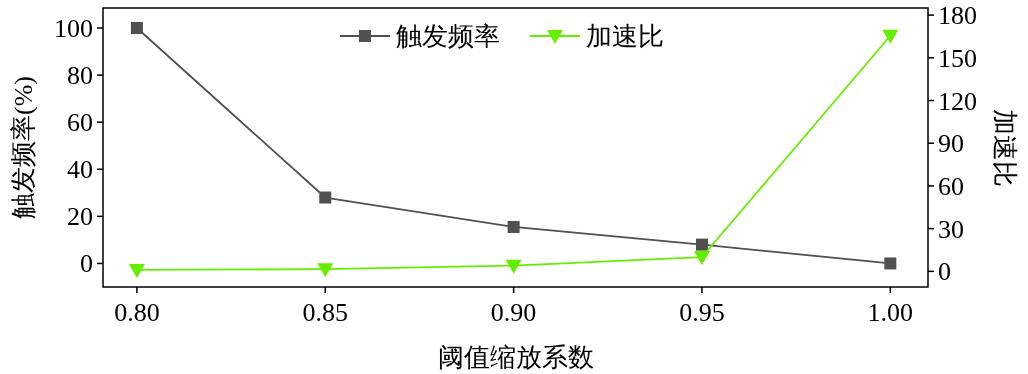  I want to click on y2-tick-label: 60, so click(951, 186).